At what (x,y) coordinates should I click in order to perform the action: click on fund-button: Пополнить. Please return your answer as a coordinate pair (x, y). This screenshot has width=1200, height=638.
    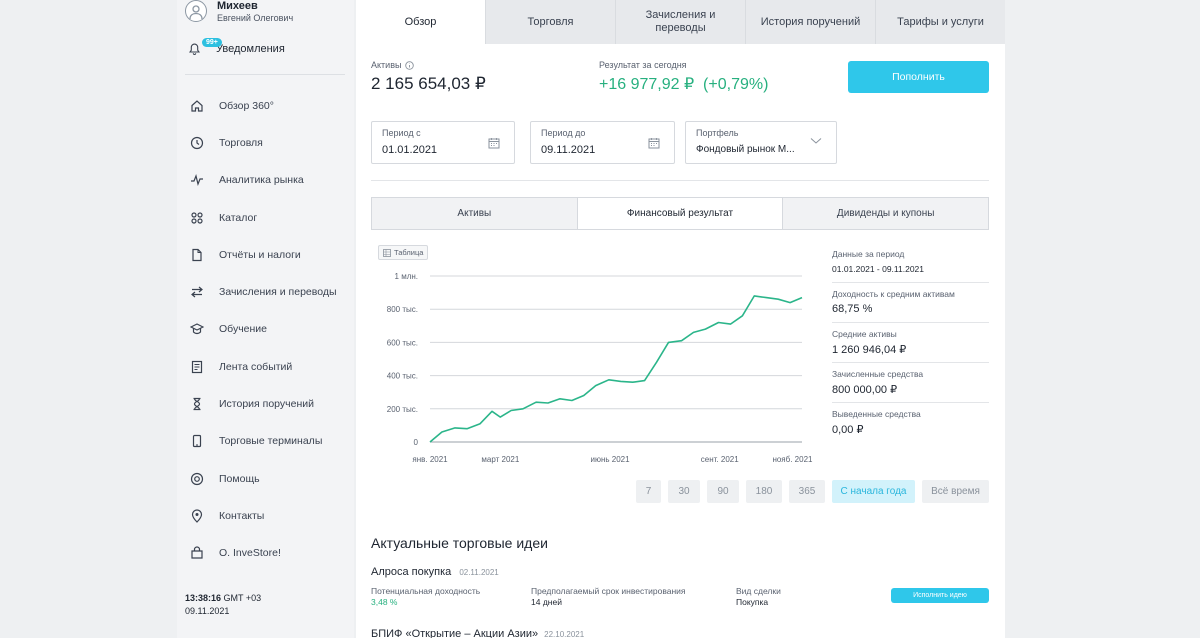
    Looking at the image, I should click on (918, 77).